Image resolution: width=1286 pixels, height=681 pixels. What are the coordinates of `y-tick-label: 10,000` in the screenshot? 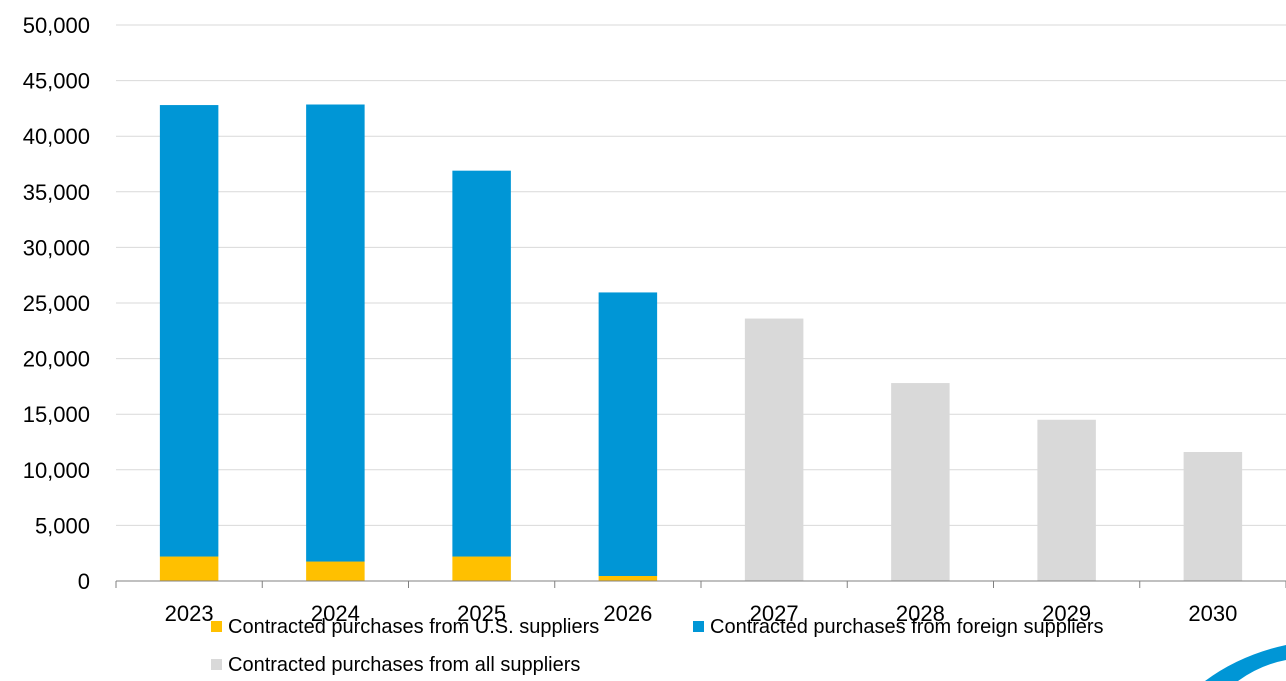 It's located at (56, 470).